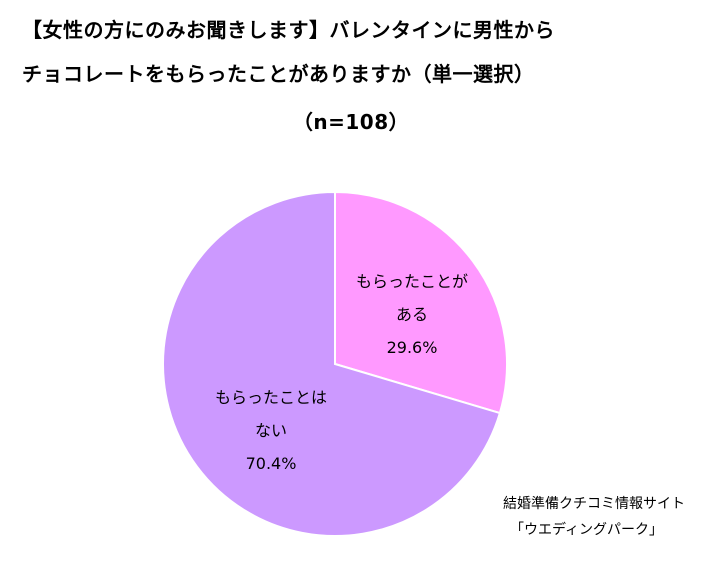 The image size is (702, 569). I want to click on chart-title-line-2: チョコレートをもらったことがありますか（単一選択）, so click(278, 74).